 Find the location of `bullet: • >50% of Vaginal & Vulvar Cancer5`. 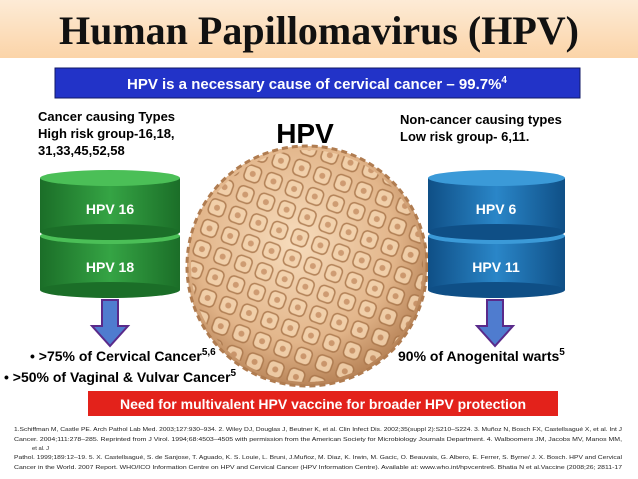

bullet: • >50% of Vaginal & Vulvar Cancer5 is located at coordinates (120, 376).